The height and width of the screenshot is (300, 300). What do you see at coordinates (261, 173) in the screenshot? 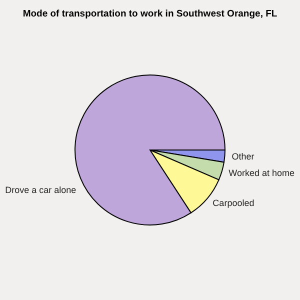
I see `slice-label: Worked at home` at bounding box center [261, 173].